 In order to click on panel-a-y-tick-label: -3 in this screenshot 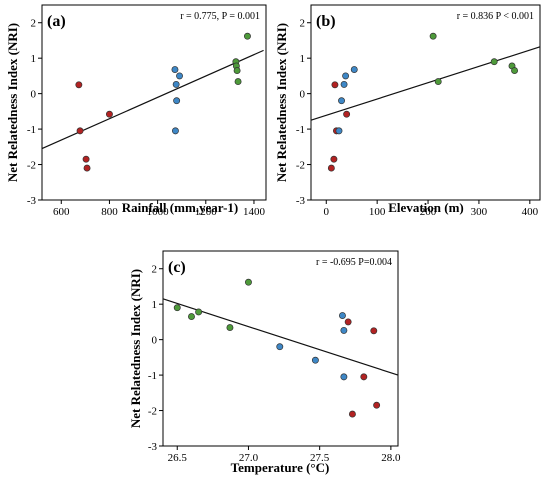, I will do `click(32, 201)`.